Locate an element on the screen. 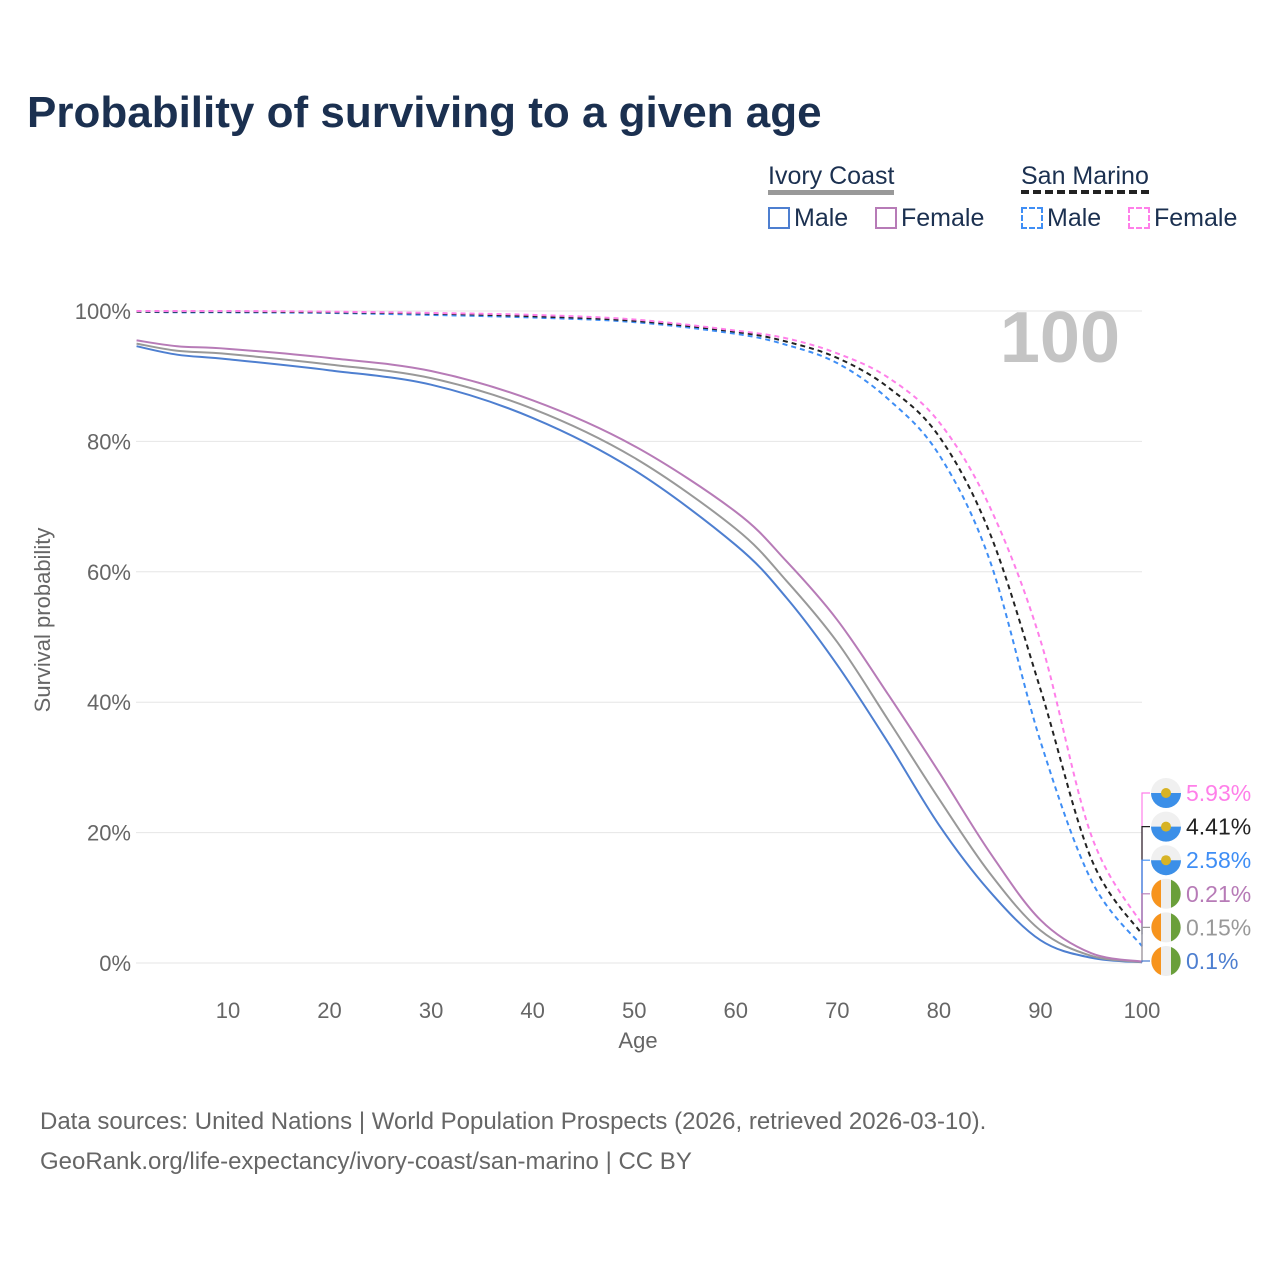 This screenshot has height=1280, width=1280. legend-item-ic-female: Female is located at coordinates (929, 218).